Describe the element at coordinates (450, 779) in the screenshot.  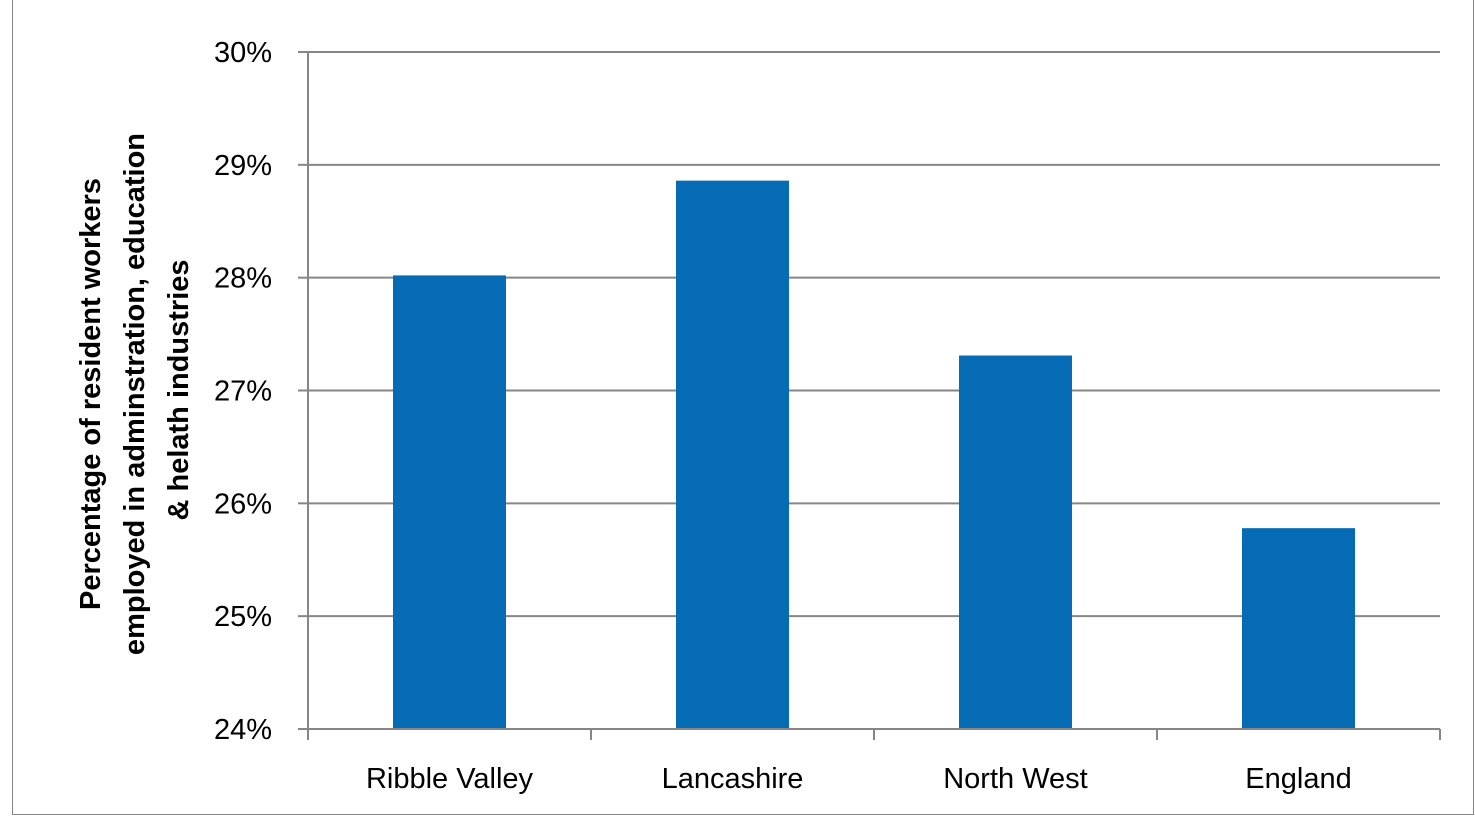
I see `x-tick-label: Ribble Valley` at that location.